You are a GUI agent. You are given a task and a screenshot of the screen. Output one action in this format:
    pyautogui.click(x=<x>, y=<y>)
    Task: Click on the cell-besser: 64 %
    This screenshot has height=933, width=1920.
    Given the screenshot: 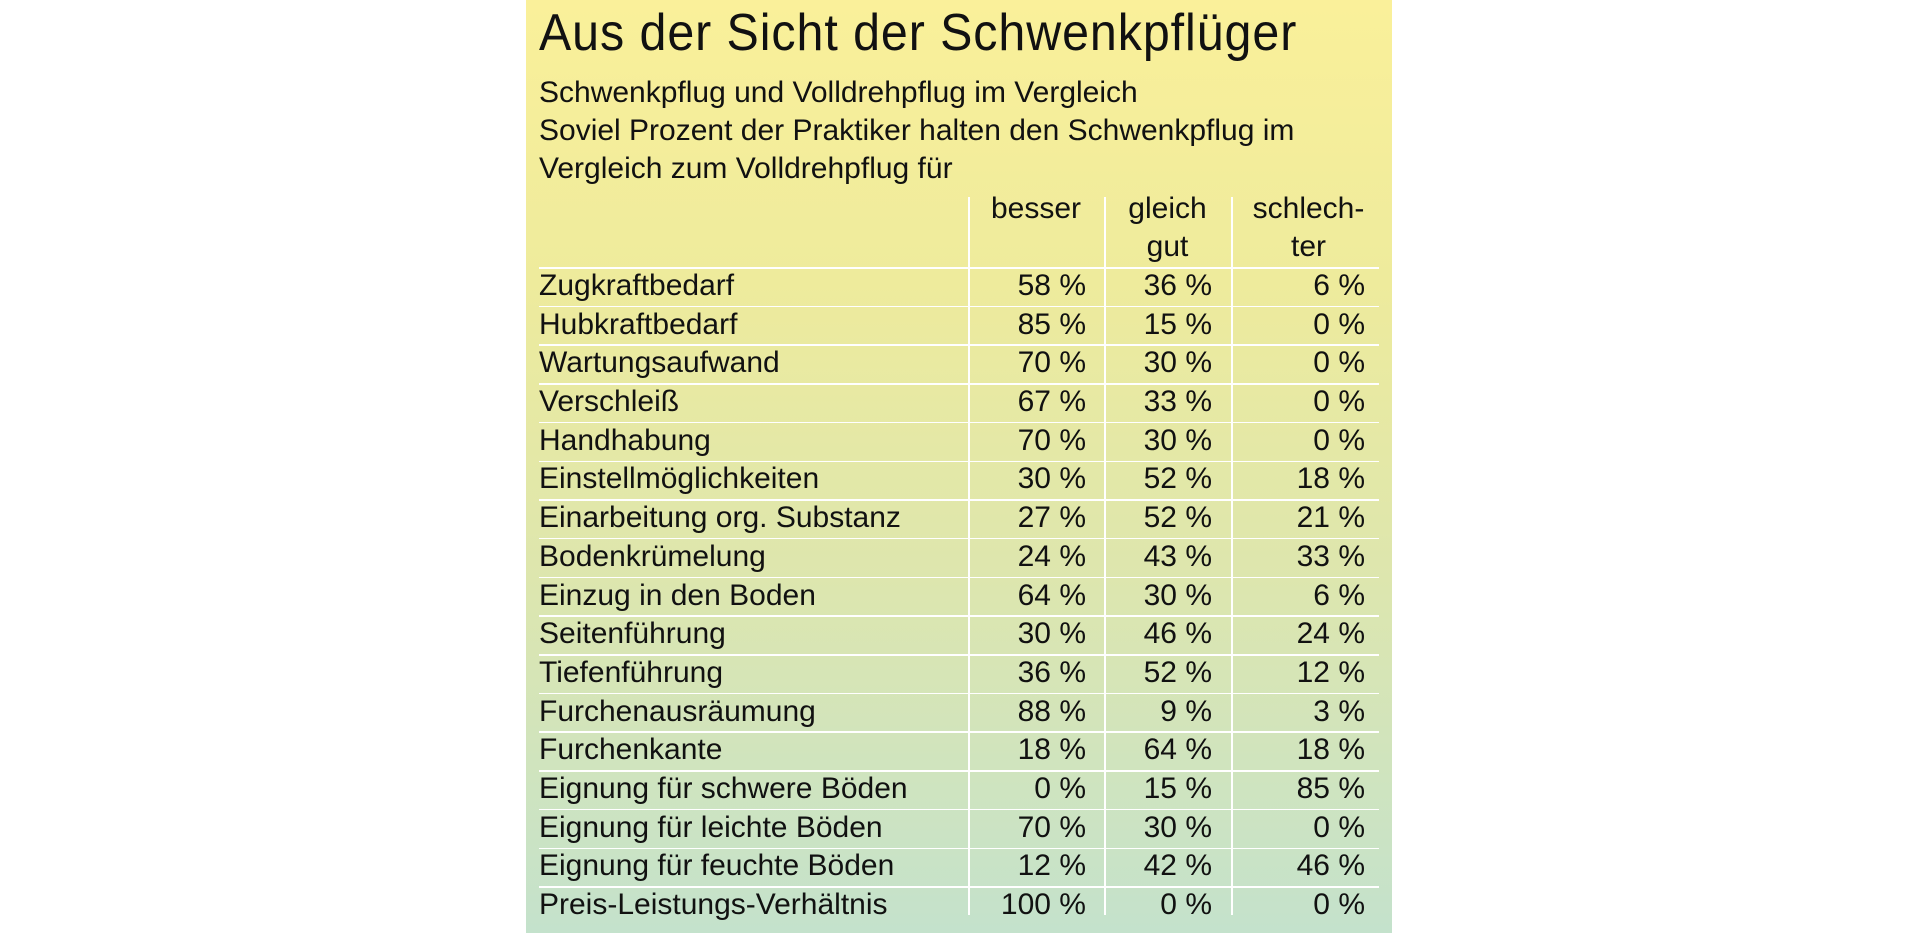 What is the action you would take?
    pyautogui.click(x=1051, y=595)
    